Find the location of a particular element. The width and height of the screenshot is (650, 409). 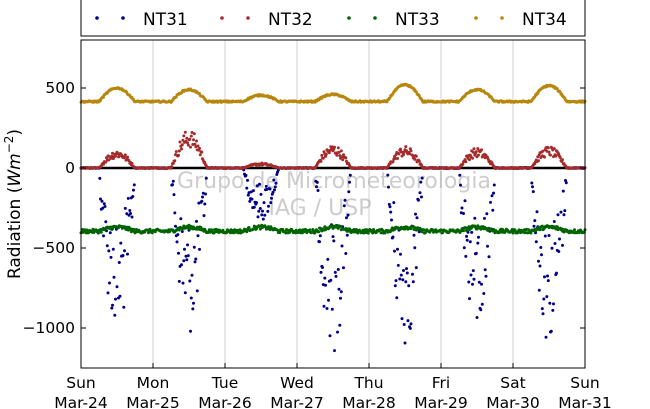

x-tick-label-date: Mar-25 is located at coordinates (153, 401).